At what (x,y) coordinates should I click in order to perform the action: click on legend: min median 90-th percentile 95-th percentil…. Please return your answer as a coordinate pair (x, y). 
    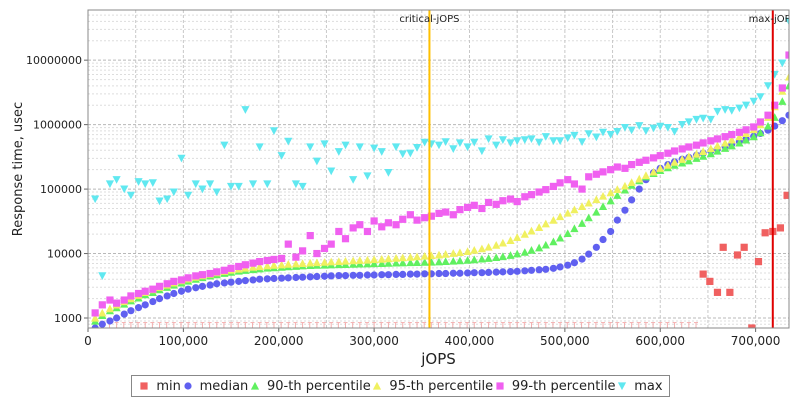
    Looking at the image, I should click on (400, 386).